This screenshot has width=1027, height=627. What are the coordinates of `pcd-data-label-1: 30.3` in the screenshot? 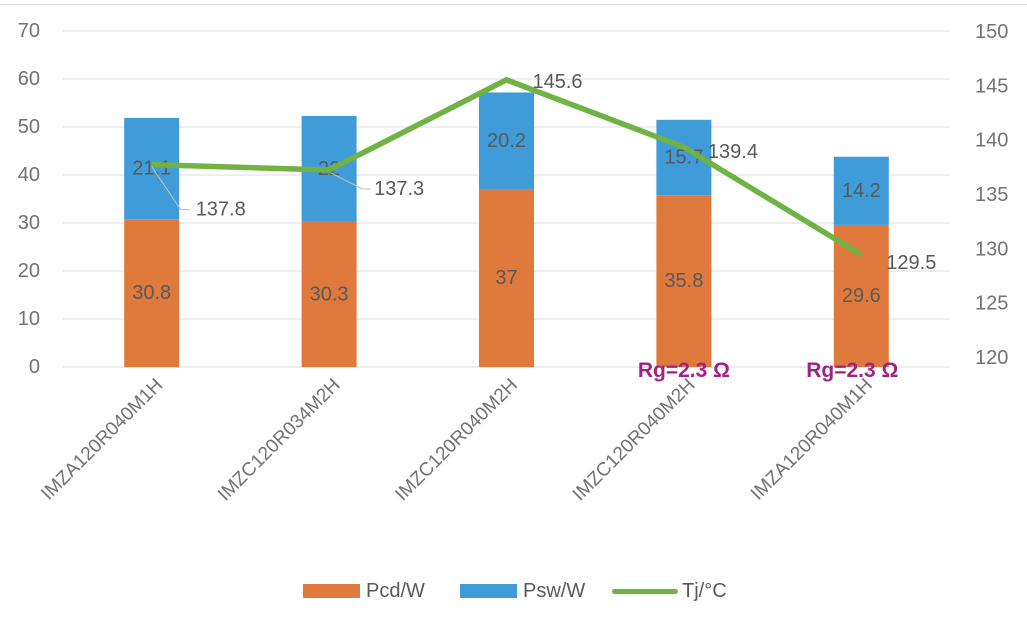 It's located at (329, 294).